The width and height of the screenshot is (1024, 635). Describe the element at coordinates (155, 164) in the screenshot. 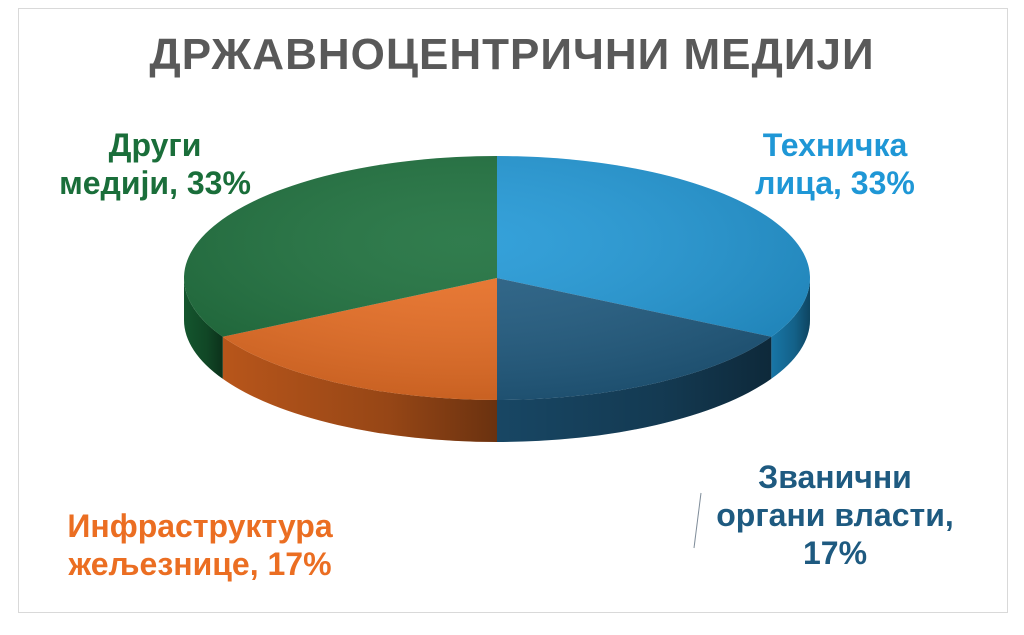

I see `slice-label-drugi-mediji: Други медији, 33%` at that location.